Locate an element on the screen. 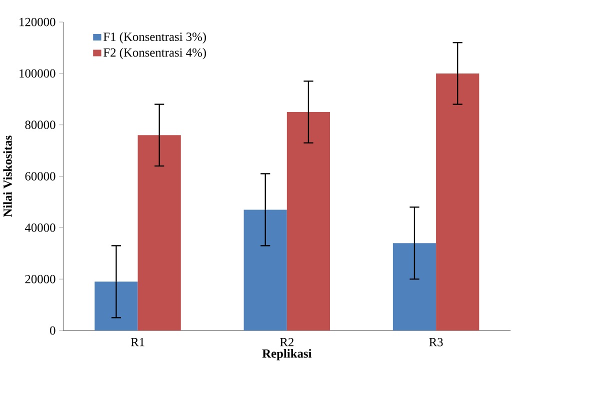 The image size is (589, 397). x-tick-label: R2 is located at coordinates (287, 342).